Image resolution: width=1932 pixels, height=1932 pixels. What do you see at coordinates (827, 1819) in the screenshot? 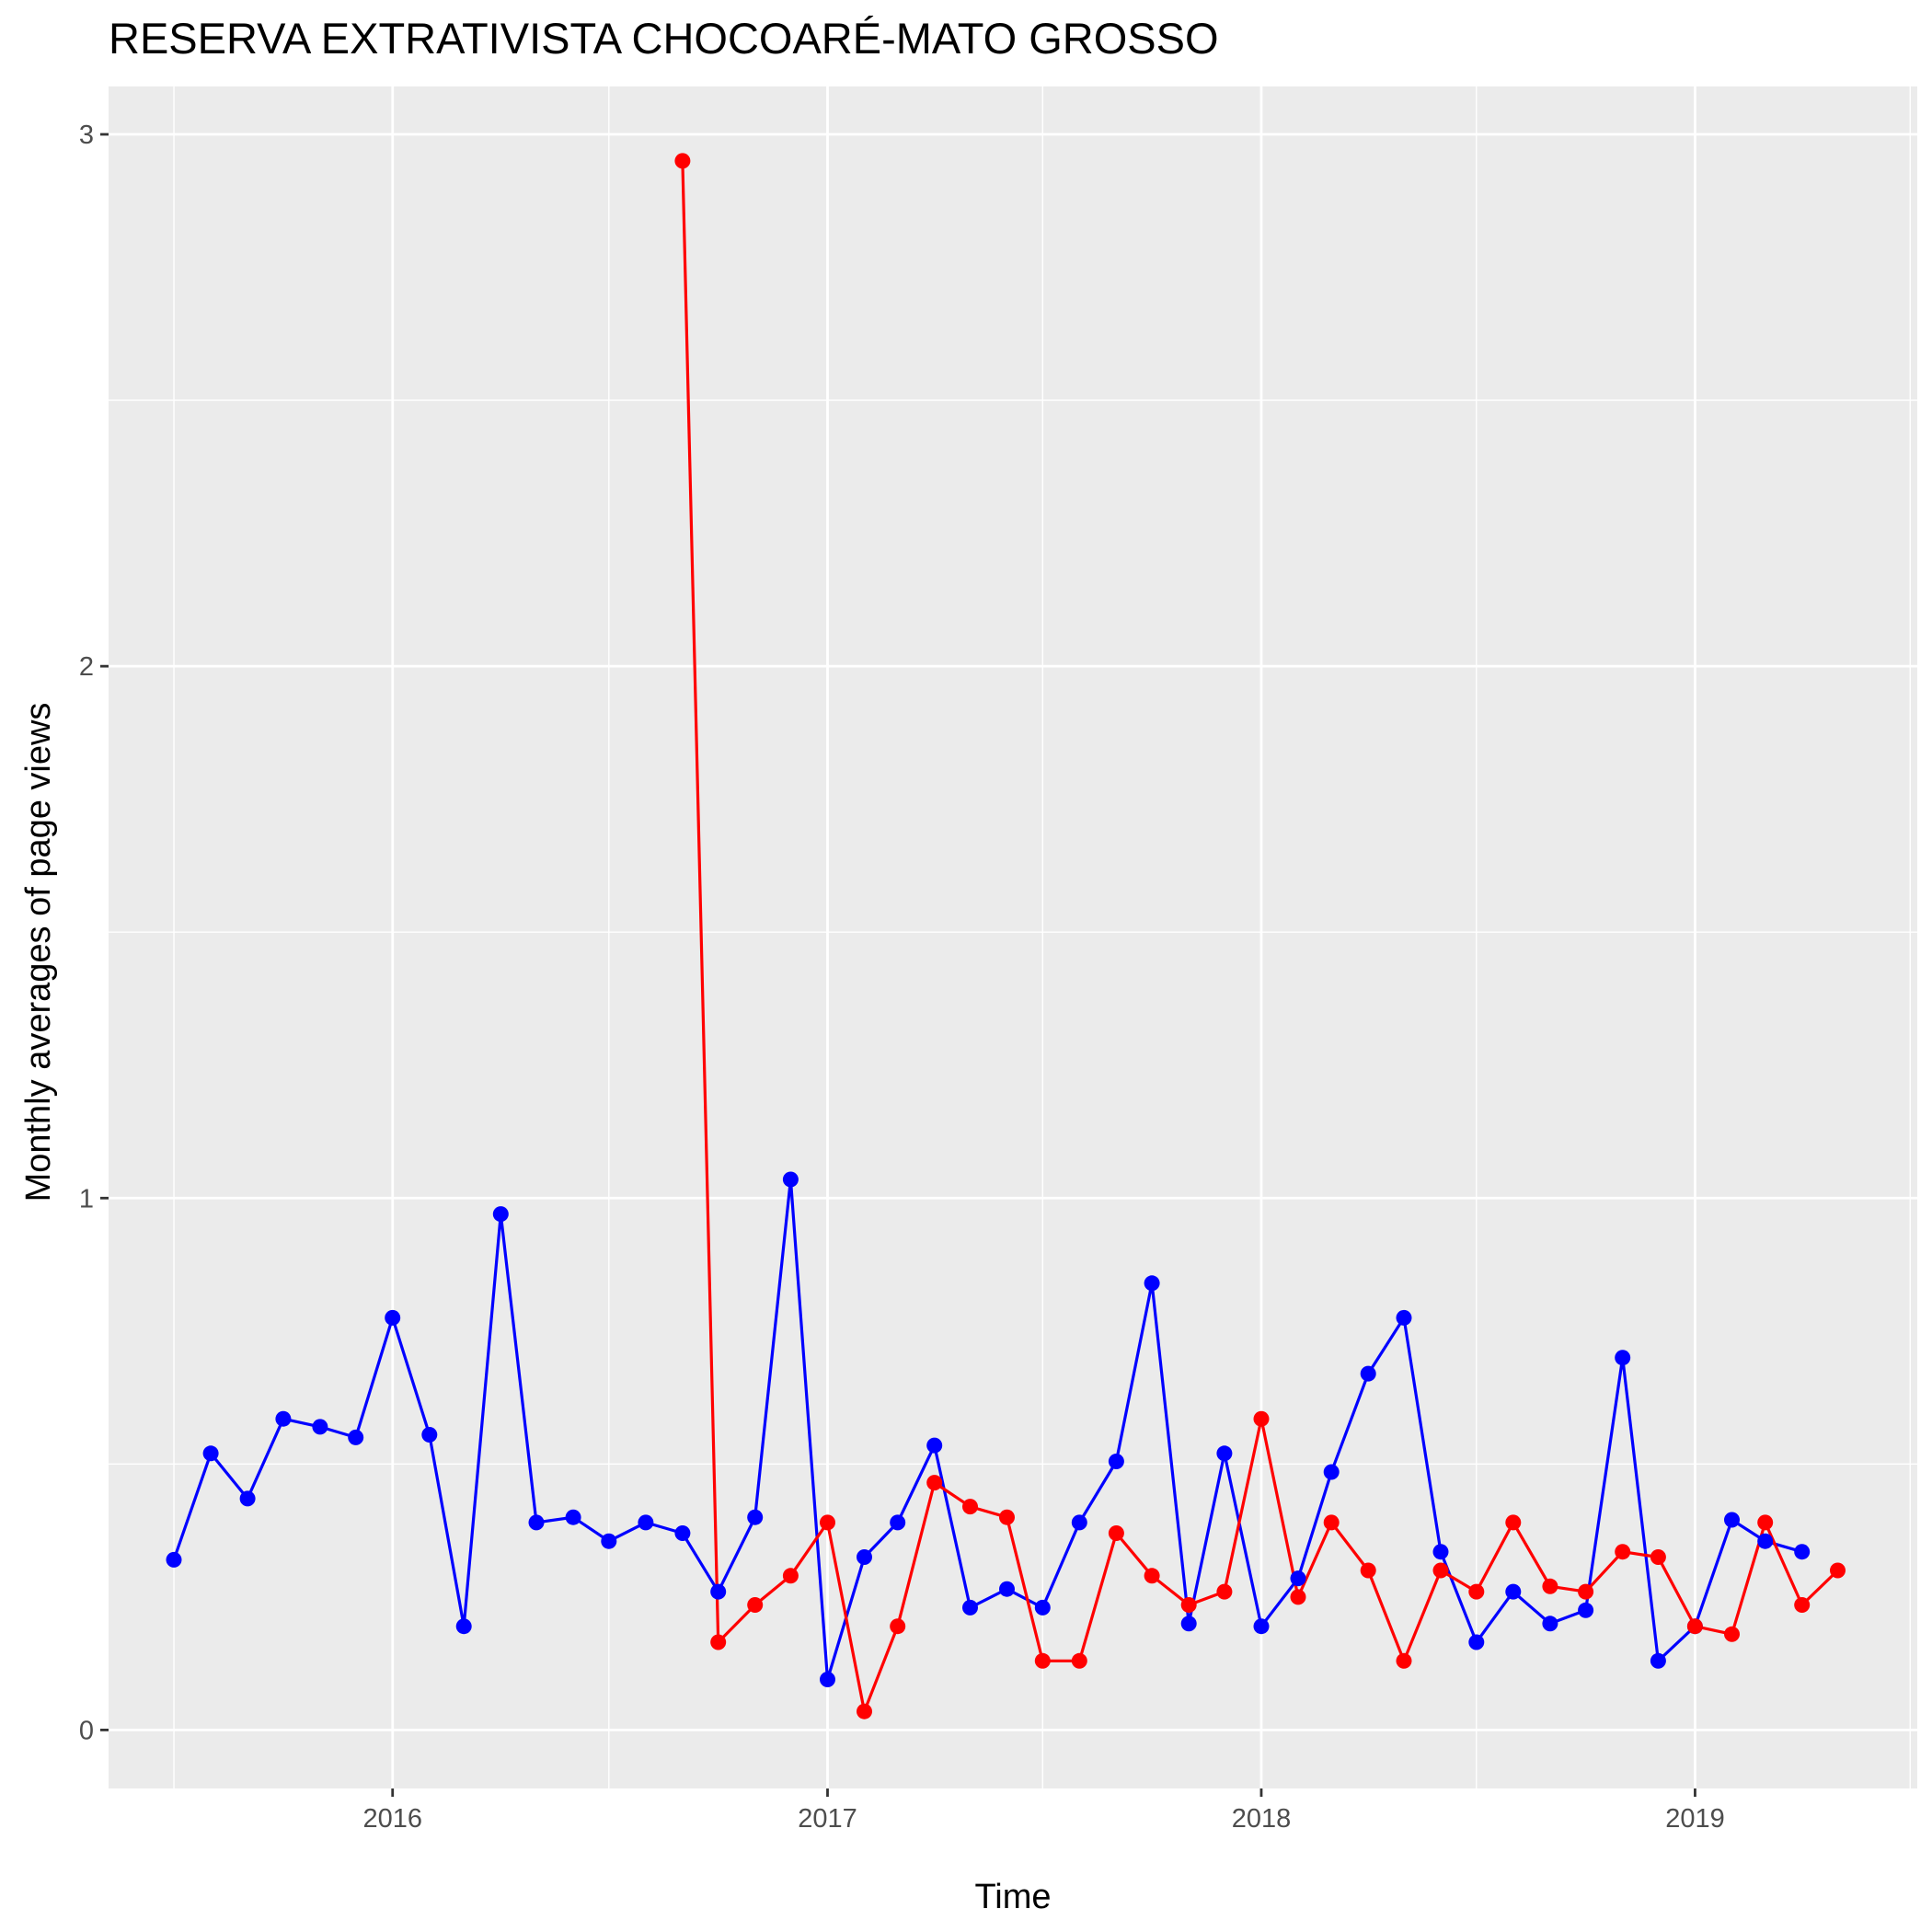
I see `x-tick-label: 2017` at bounding box center [827, 1819].